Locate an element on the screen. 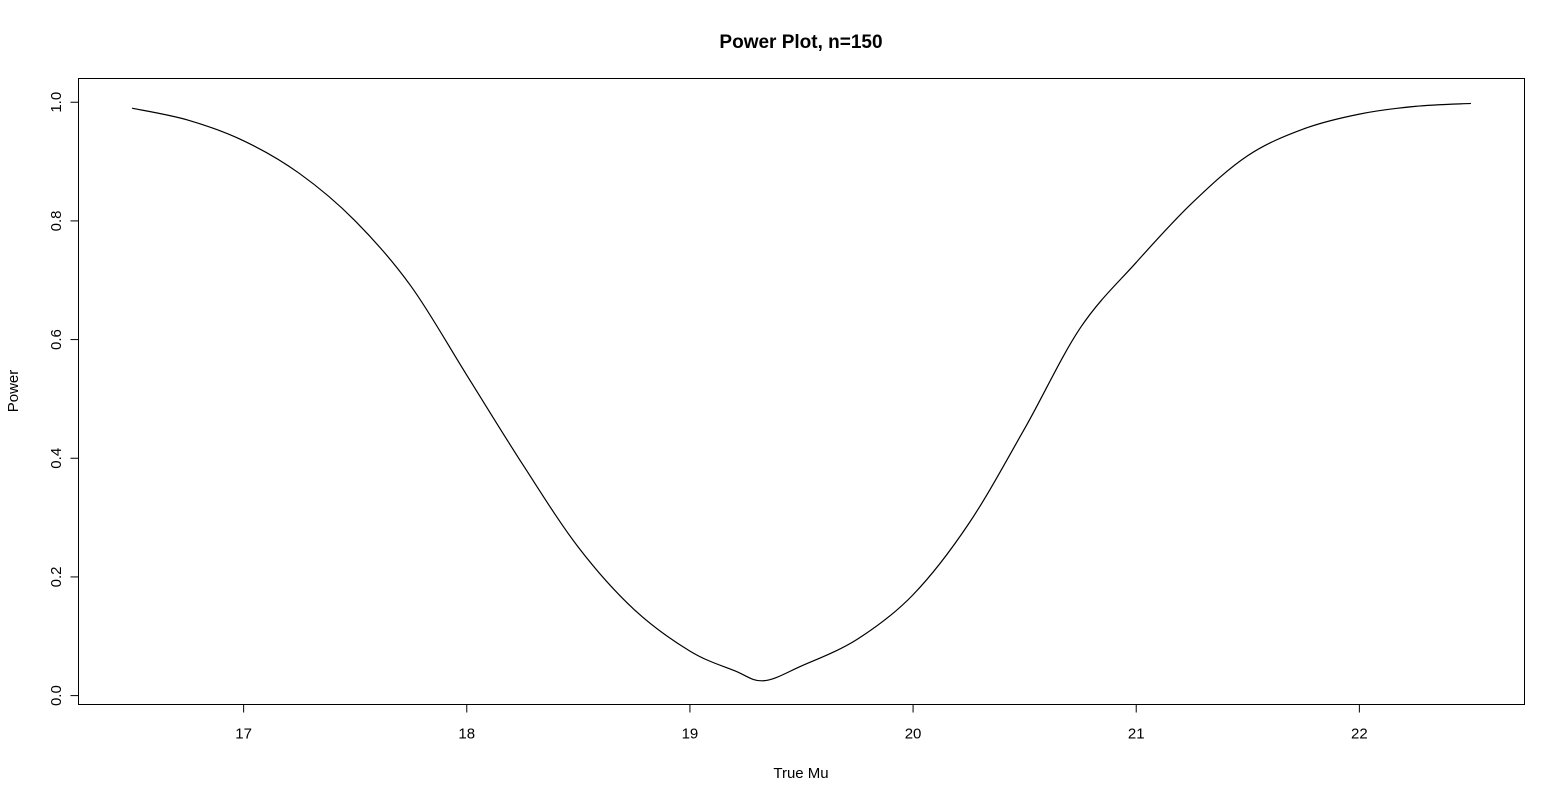  y-axis-label: Power is located at coordinates (13, 391).